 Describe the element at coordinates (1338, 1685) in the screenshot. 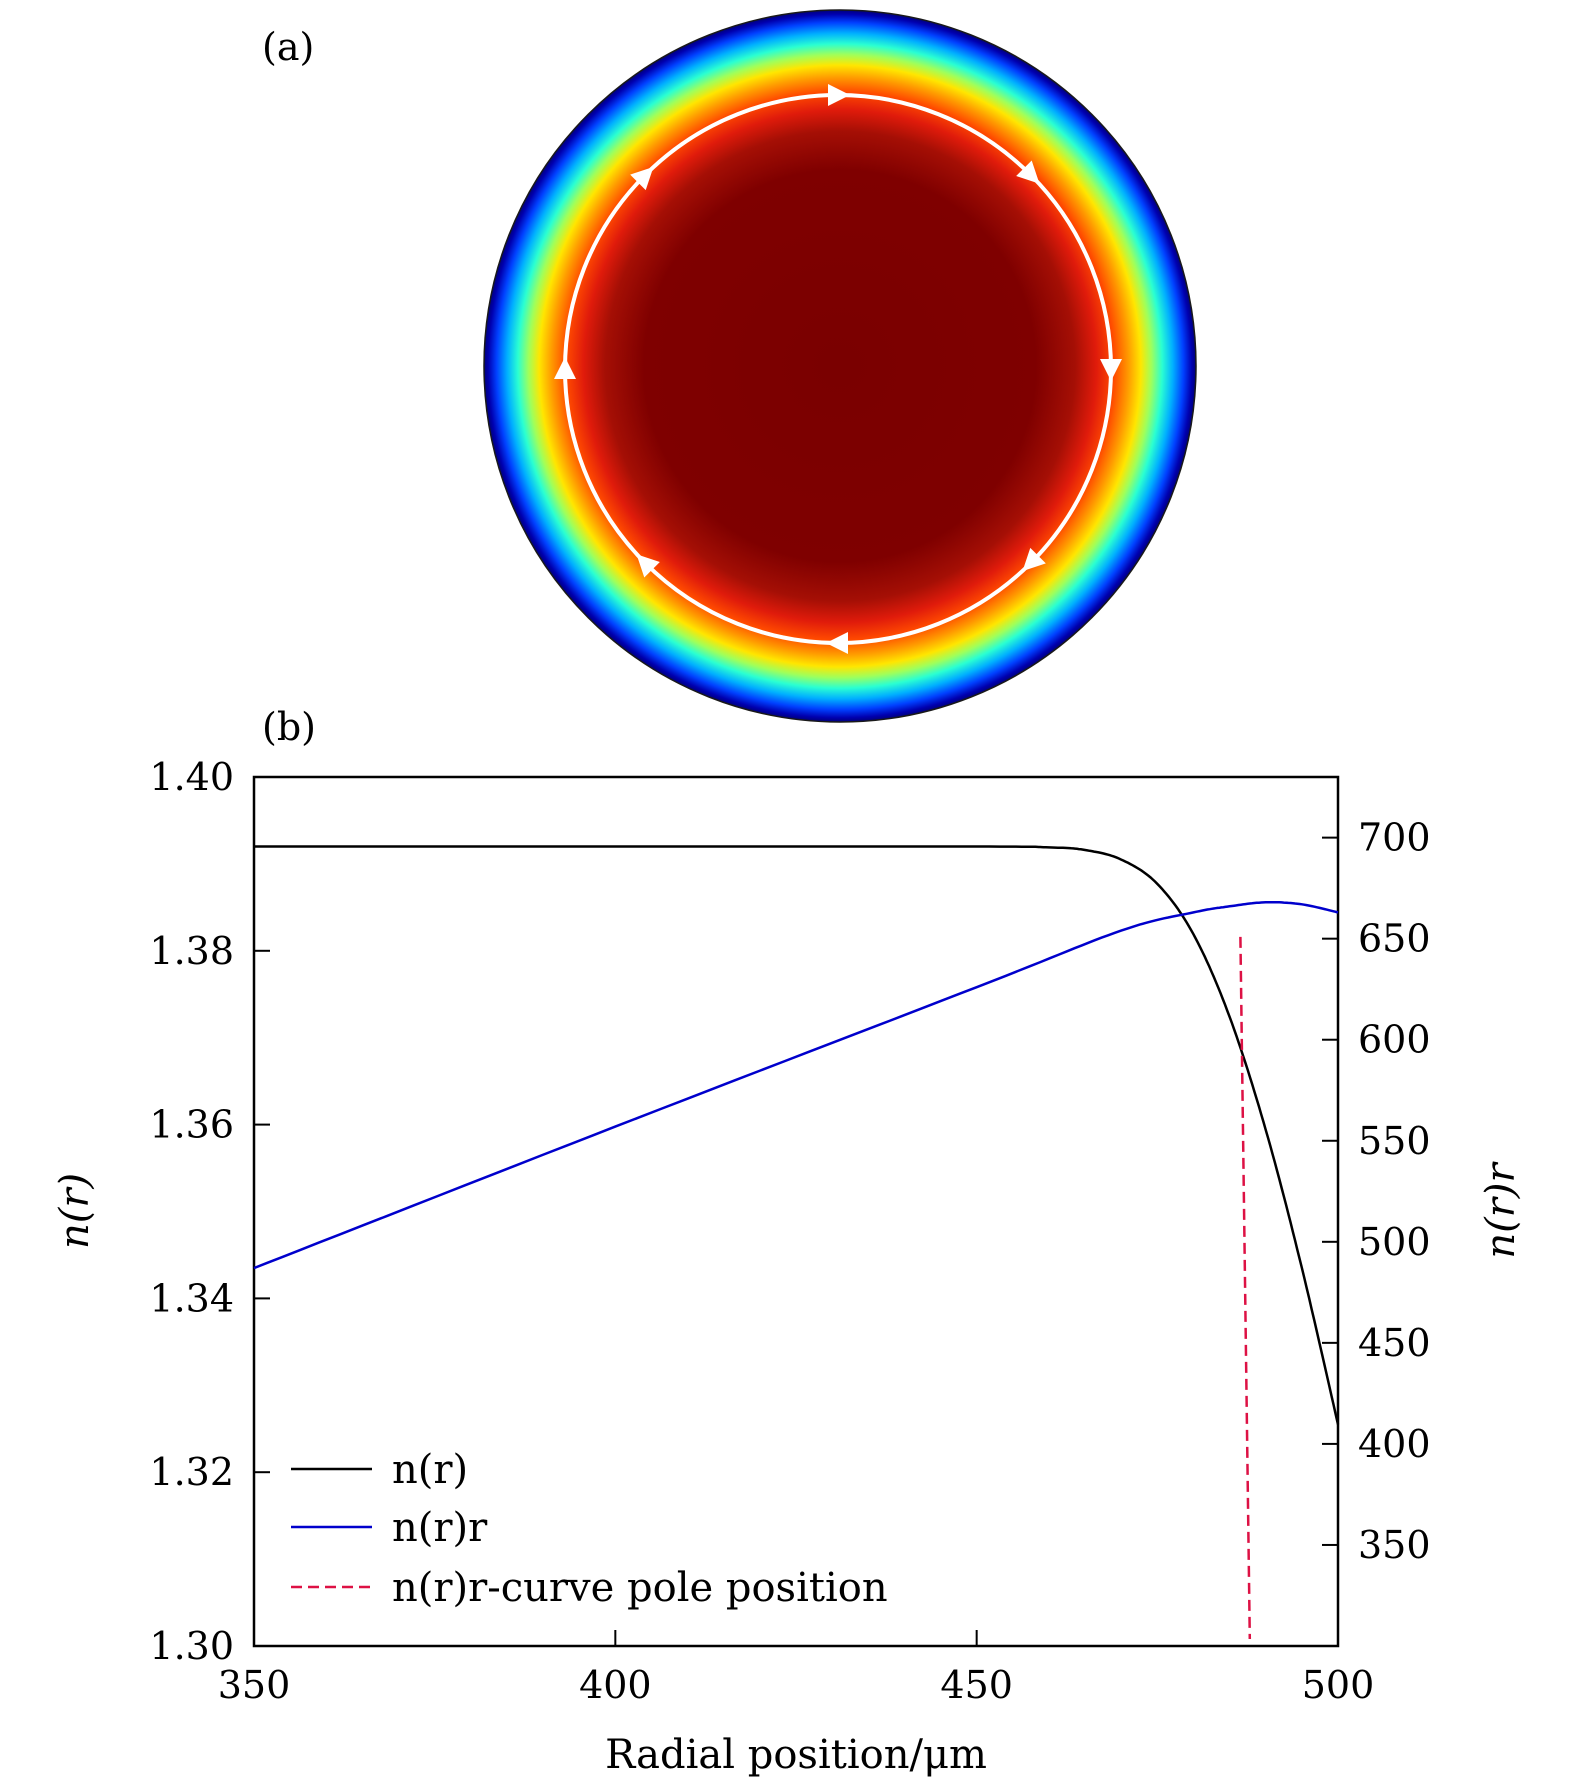

I see `x-tick-label: 500` at that location.